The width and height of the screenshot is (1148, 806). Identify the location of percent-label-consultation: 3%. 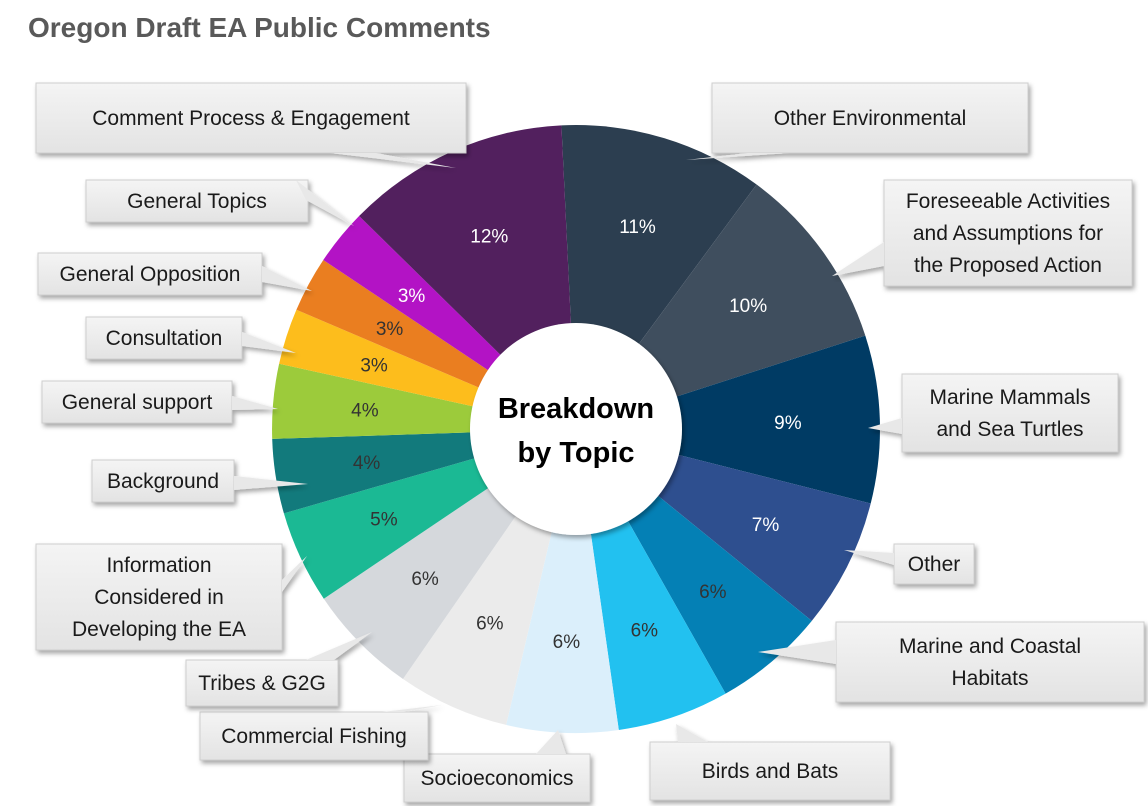
(374, 365).